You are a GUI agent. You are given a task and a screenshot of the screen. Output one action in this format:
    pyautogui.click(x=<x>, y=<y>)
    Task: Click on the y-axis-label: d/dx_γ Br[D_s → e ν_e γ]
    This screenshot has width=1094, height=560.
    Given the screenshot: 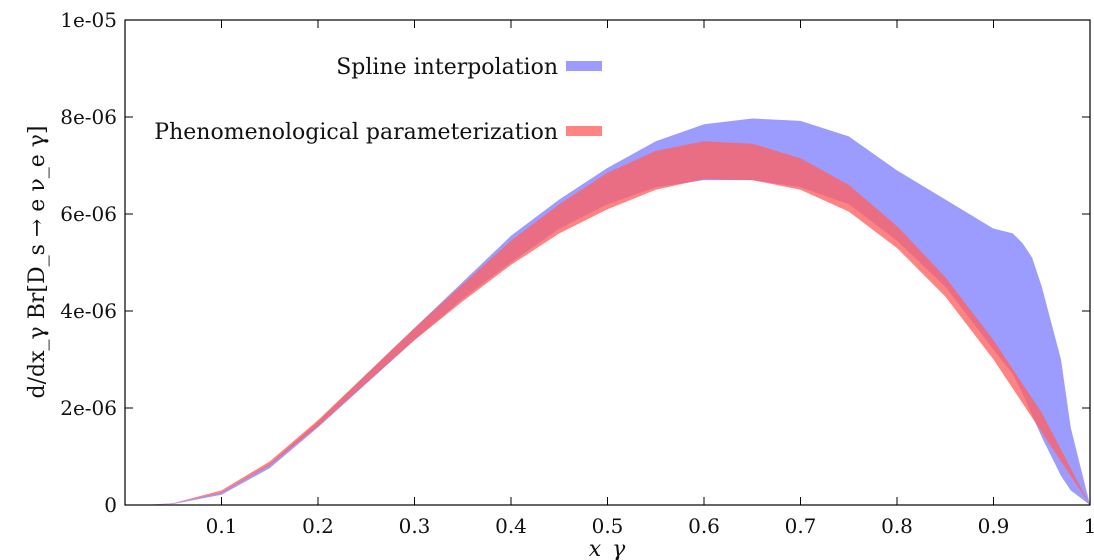 What is the action you would take?
    pyautogui.click(x=37, y=262)
    